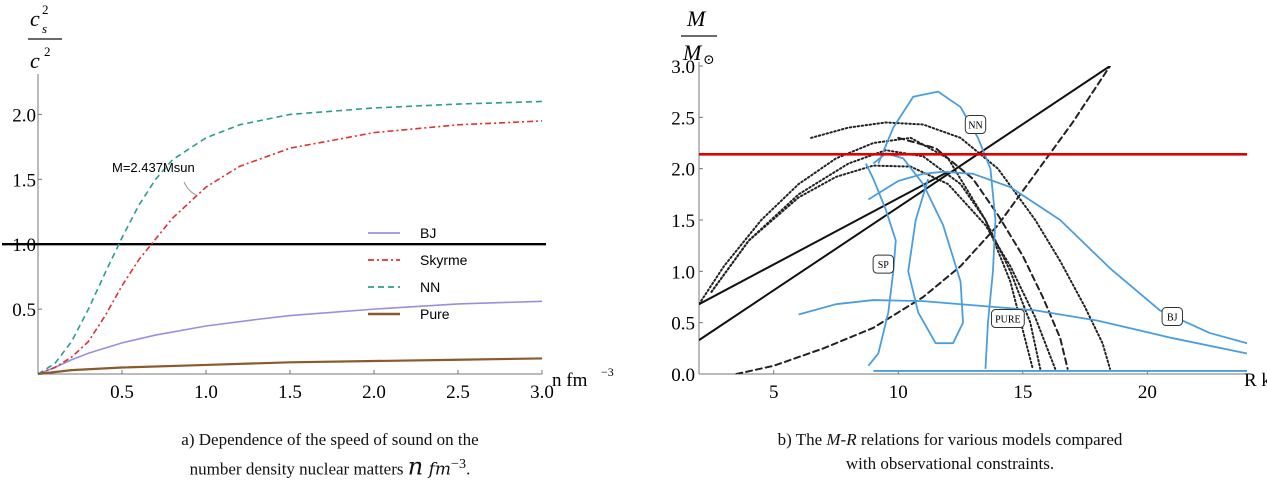 This screenshot has width=1267, height=486. Describe the element at coordinates (542, 392) in the screenshot. I see `x-tick-label: 3.0` at that location.